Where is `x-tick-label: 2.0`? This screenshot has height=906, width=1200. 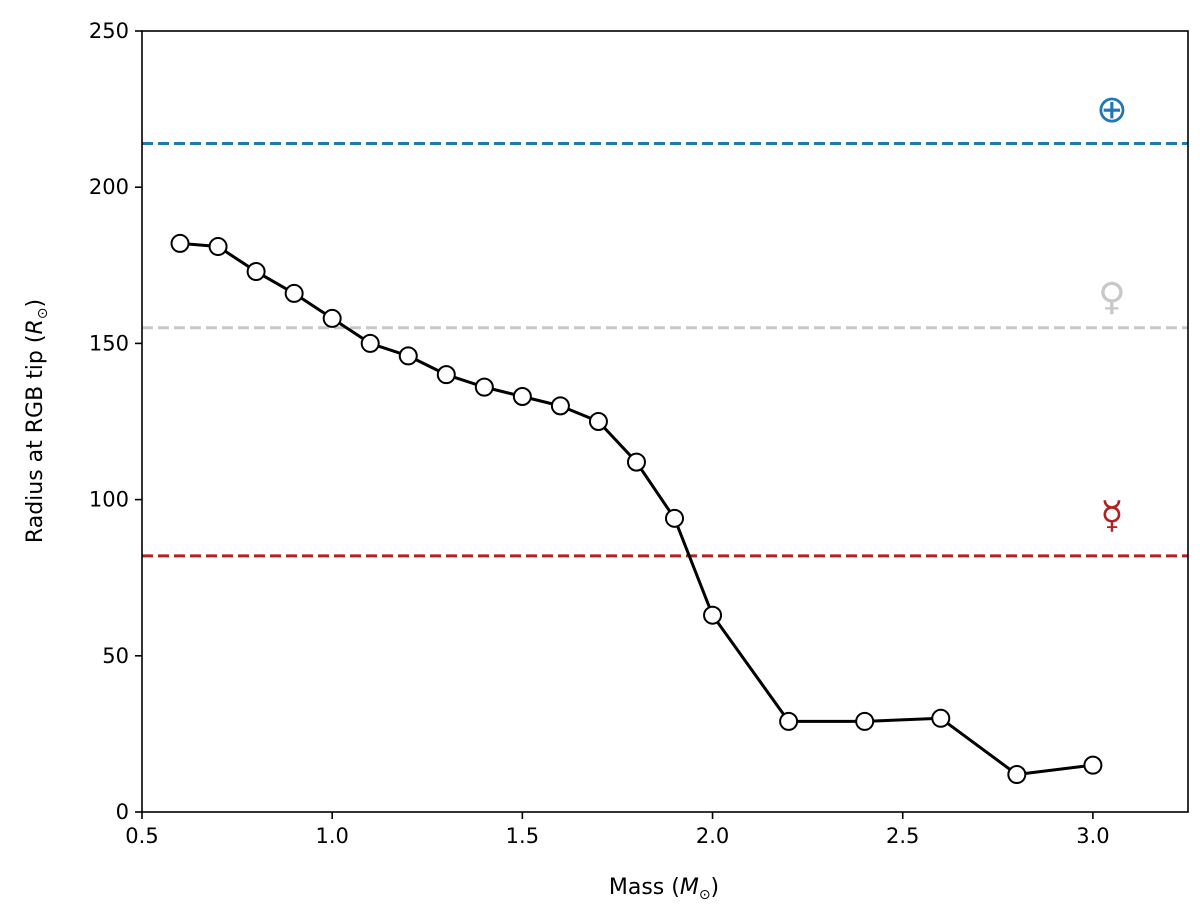 x-tick-label: 2.0 is located at coordinates (712, 836).